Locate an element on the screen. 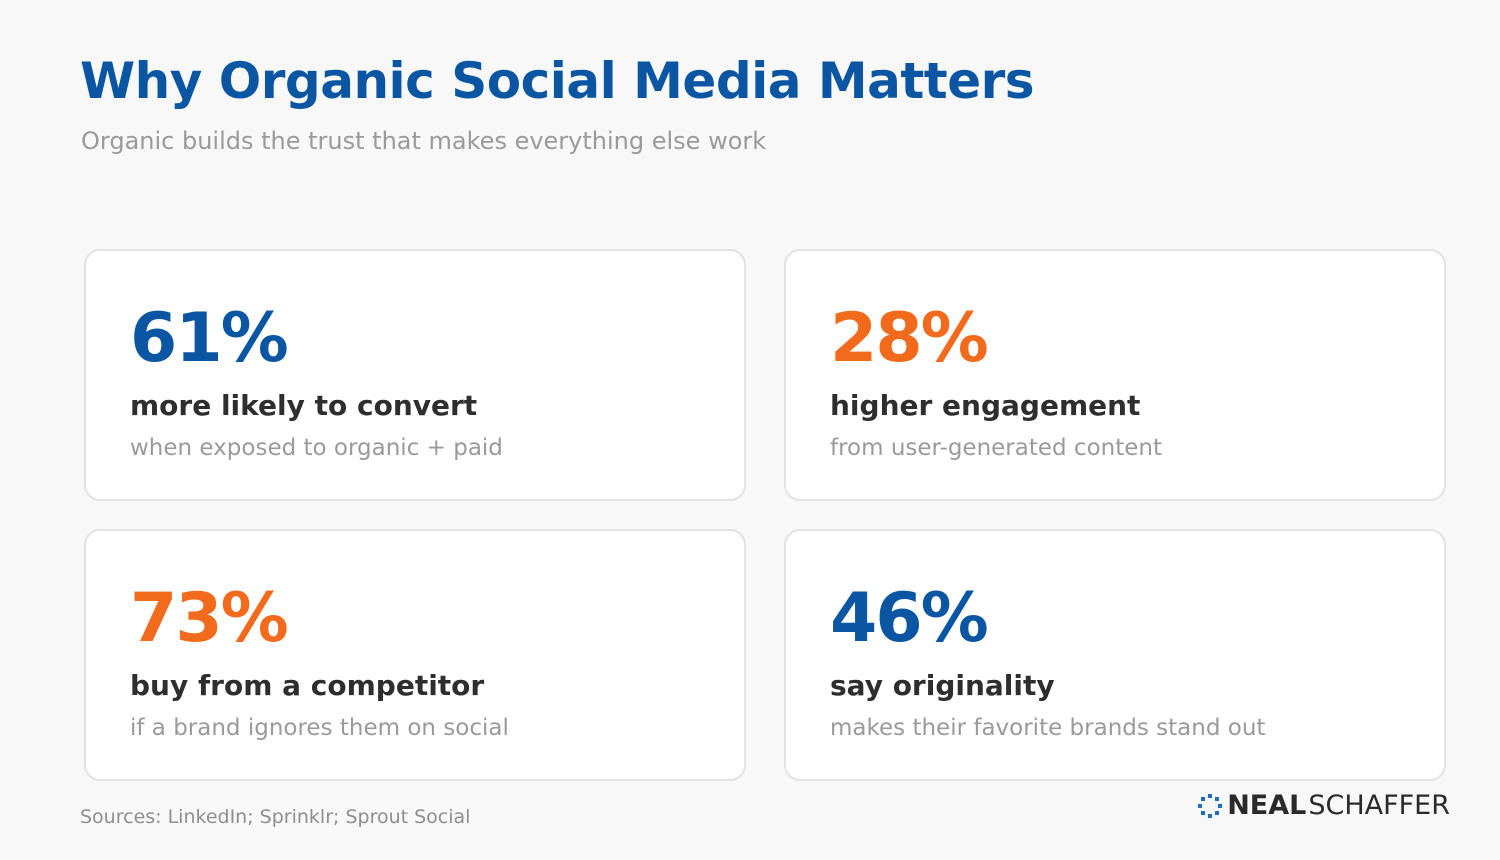 This screenshot has height=860, width=1500. stat-headline: buy from a competitor is located at coordinates (307, 685).